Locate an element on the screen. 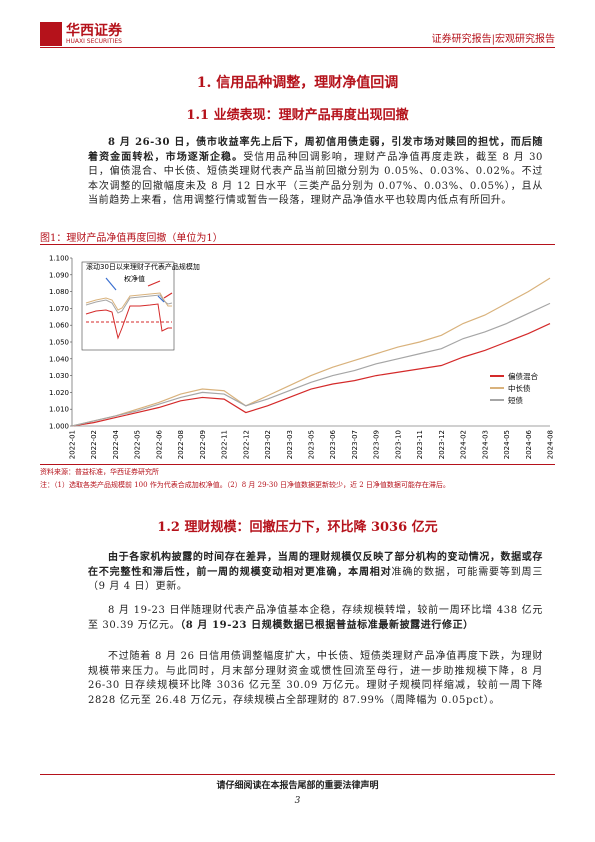 The image size is (595, 842). figure-title: 图1：理财产品净值再度回撤（单位为1） is located at coordinates (131, 238).